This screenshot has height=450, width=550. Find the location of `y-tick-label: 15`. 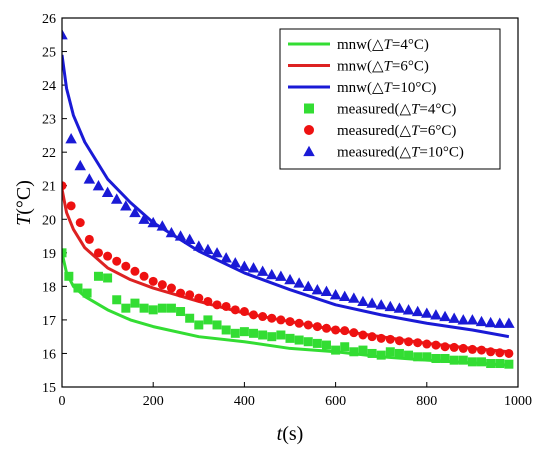

y-tick-label: 15 is located at coordinates (49, 388).